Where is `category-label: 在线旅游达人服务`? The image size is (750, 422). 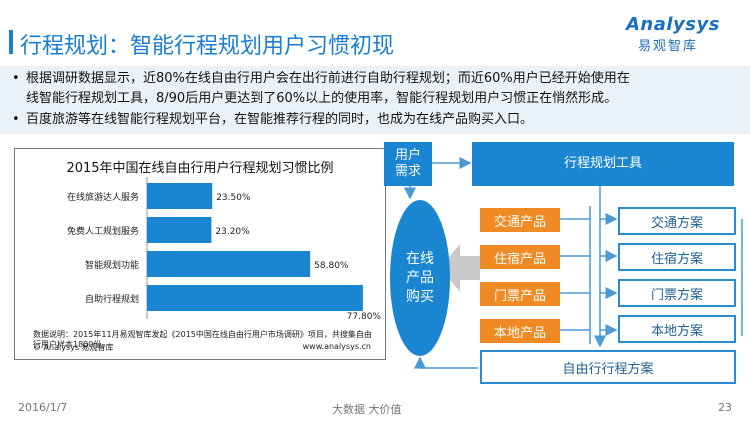
category-label: 在线旅游达人服务 is located at coordinates (103, 197).